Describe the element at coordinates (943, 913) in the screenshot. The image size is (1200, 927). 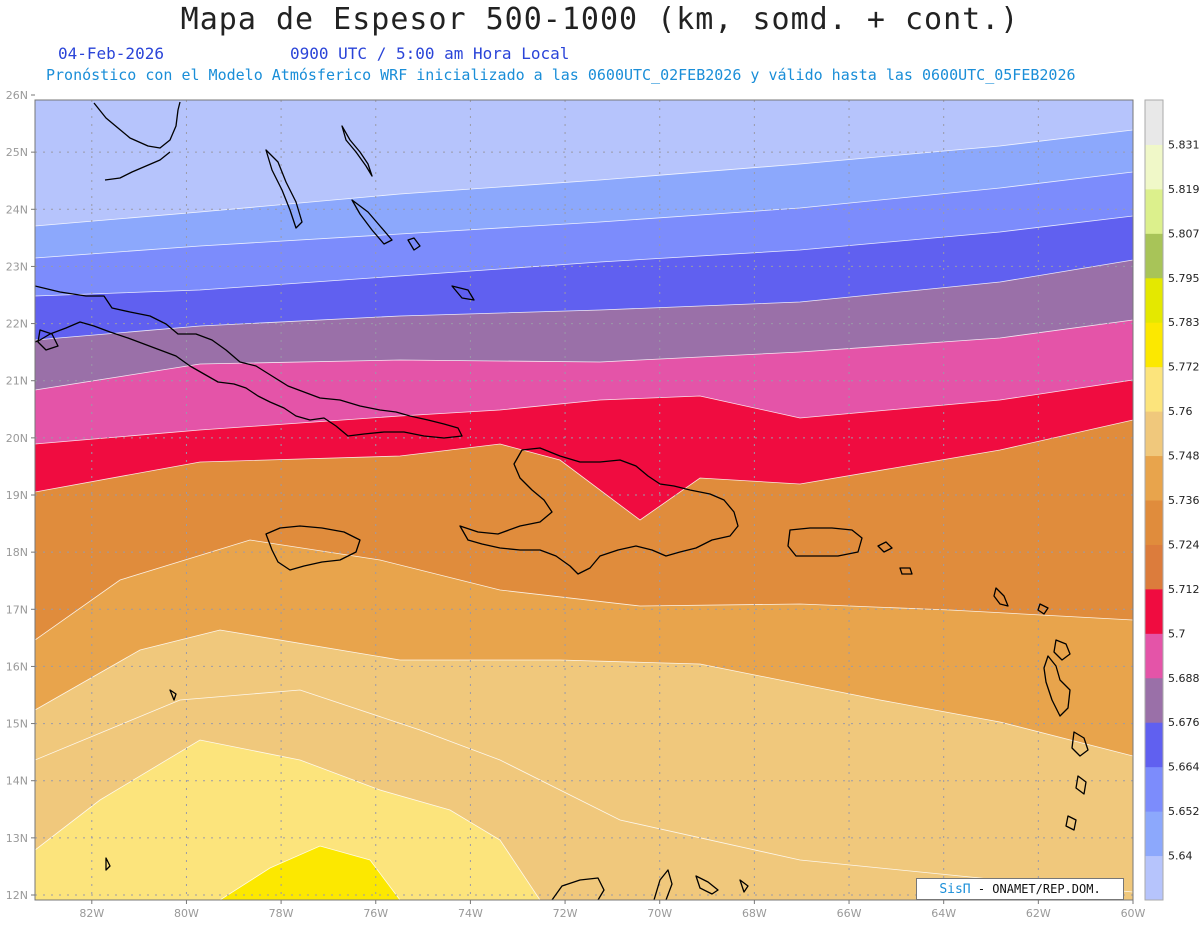
I see `lon-tick-label: 64W` at that location.